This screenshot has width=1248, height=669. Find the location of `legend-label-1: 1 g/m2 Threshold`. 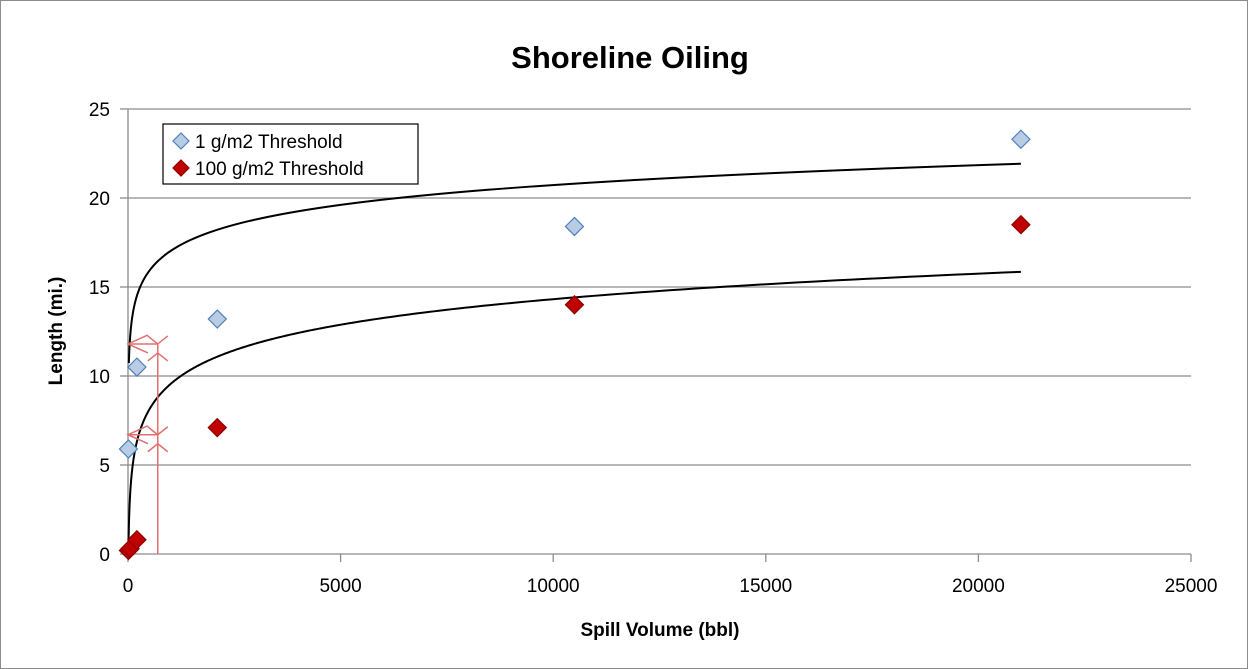

legend-label-1: 1 g/m2 Threshold is located at coordinates (269, 142).